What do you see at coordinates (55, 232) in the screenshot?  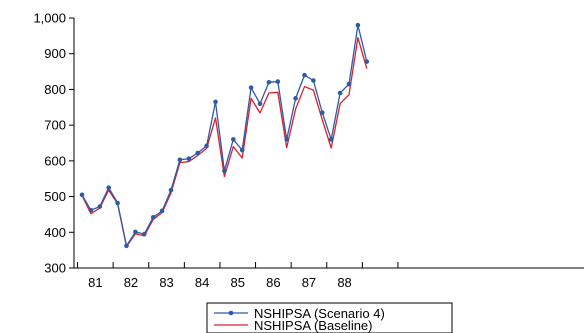 I see `y-tick-label: 400` at bounding box center [55, 232].